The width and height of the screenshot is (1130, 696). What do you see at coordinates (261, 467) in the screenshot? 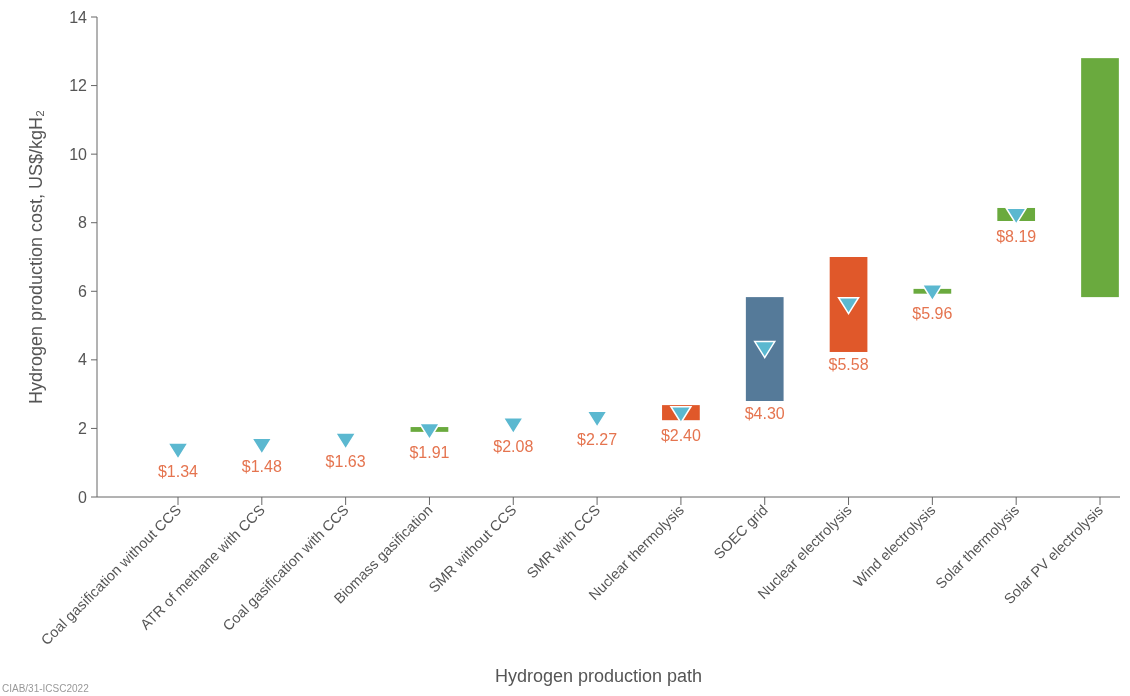
I see `data-label: $1.48` at bounding box center [261, 467].